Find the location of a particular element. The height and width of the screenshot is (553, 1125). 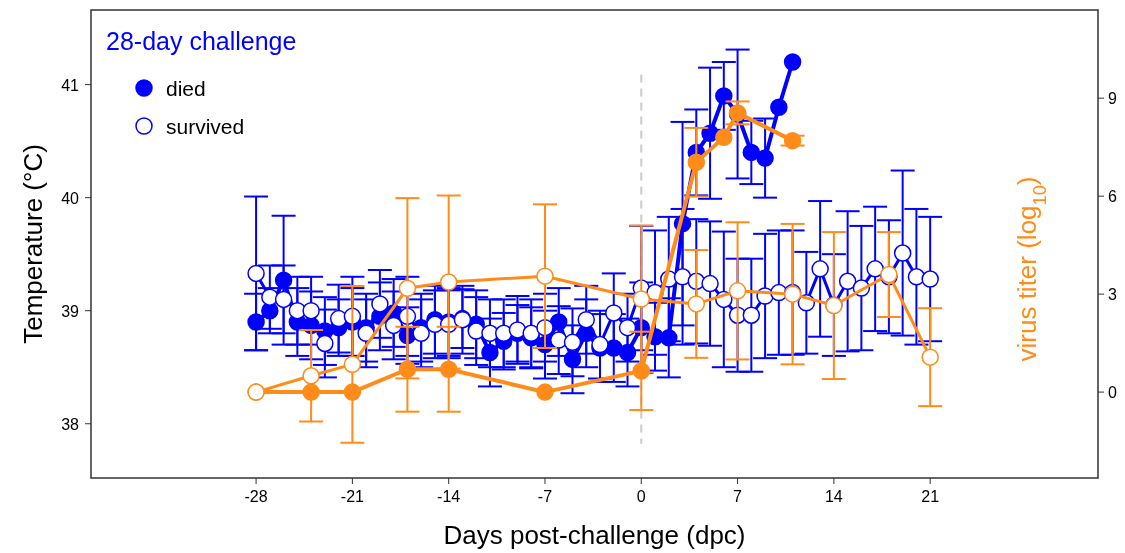

y-tick-label: 41 is located at coordinates (70, 85).